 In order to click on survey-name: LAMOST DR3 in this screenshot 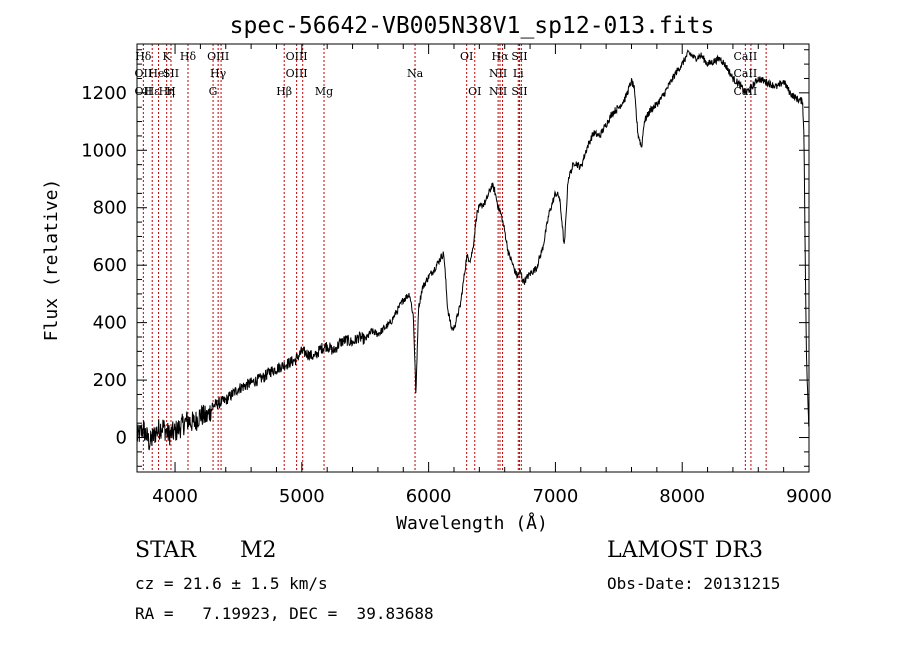, I will do `click(685, 550)`.